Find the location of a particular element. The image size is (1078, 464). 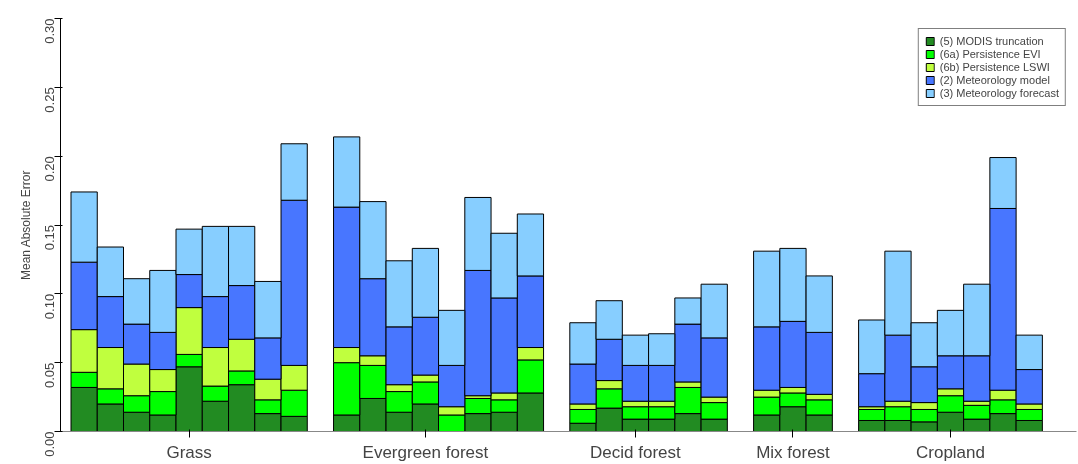

y-tick-label: 0.15 is located at coordinates (49, 237).